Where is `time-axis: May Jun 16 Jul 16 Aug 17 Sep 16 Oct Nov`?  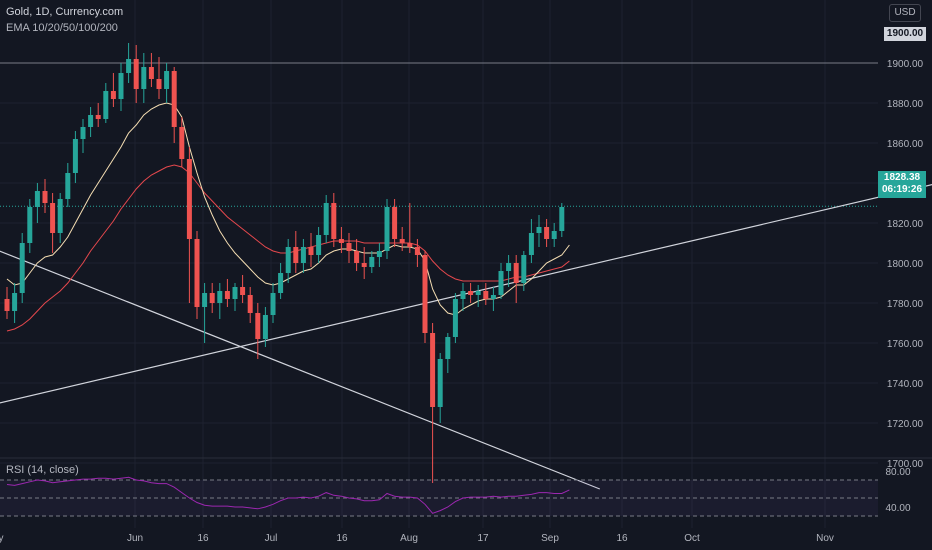 time-axis: May Jun 16 Jul 16 Aug 17 Sep 16 Oct Nov is located at coordinates (417, 538).